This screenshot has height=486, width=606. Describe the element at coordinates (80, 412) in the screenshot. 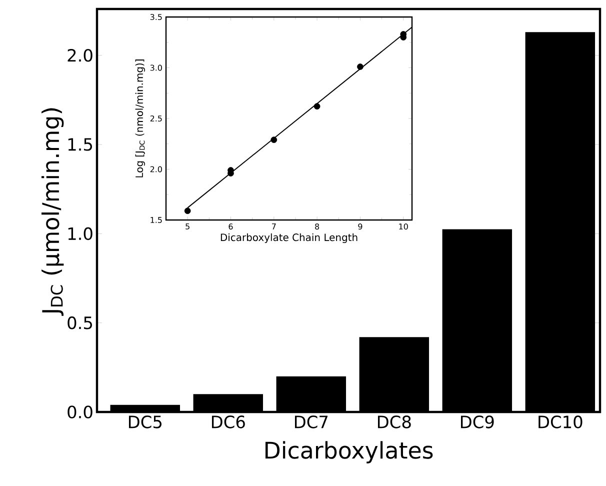

I see `y-tick-label: 0.0` at that location.